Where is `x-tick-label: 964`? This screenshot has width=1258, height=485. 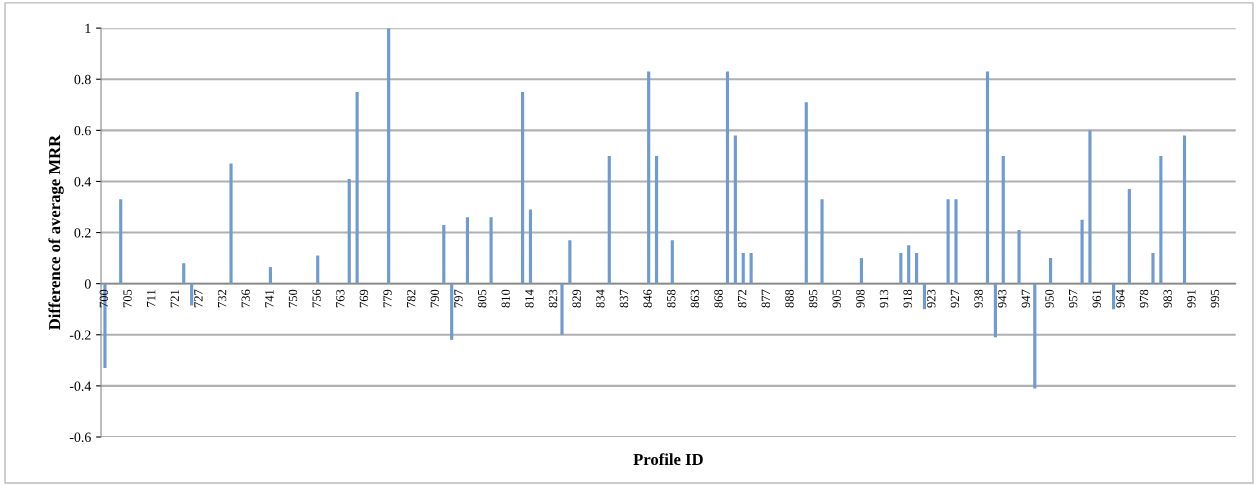 x-tick-label: 964 is located at coordinates (1120, 298).